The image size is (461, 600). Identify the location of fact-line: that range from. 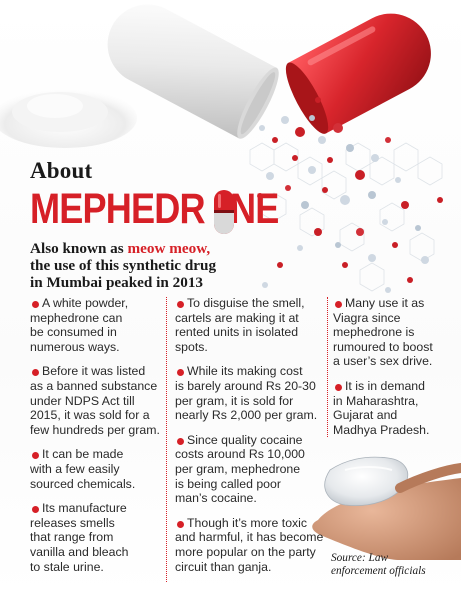
(72, 537).